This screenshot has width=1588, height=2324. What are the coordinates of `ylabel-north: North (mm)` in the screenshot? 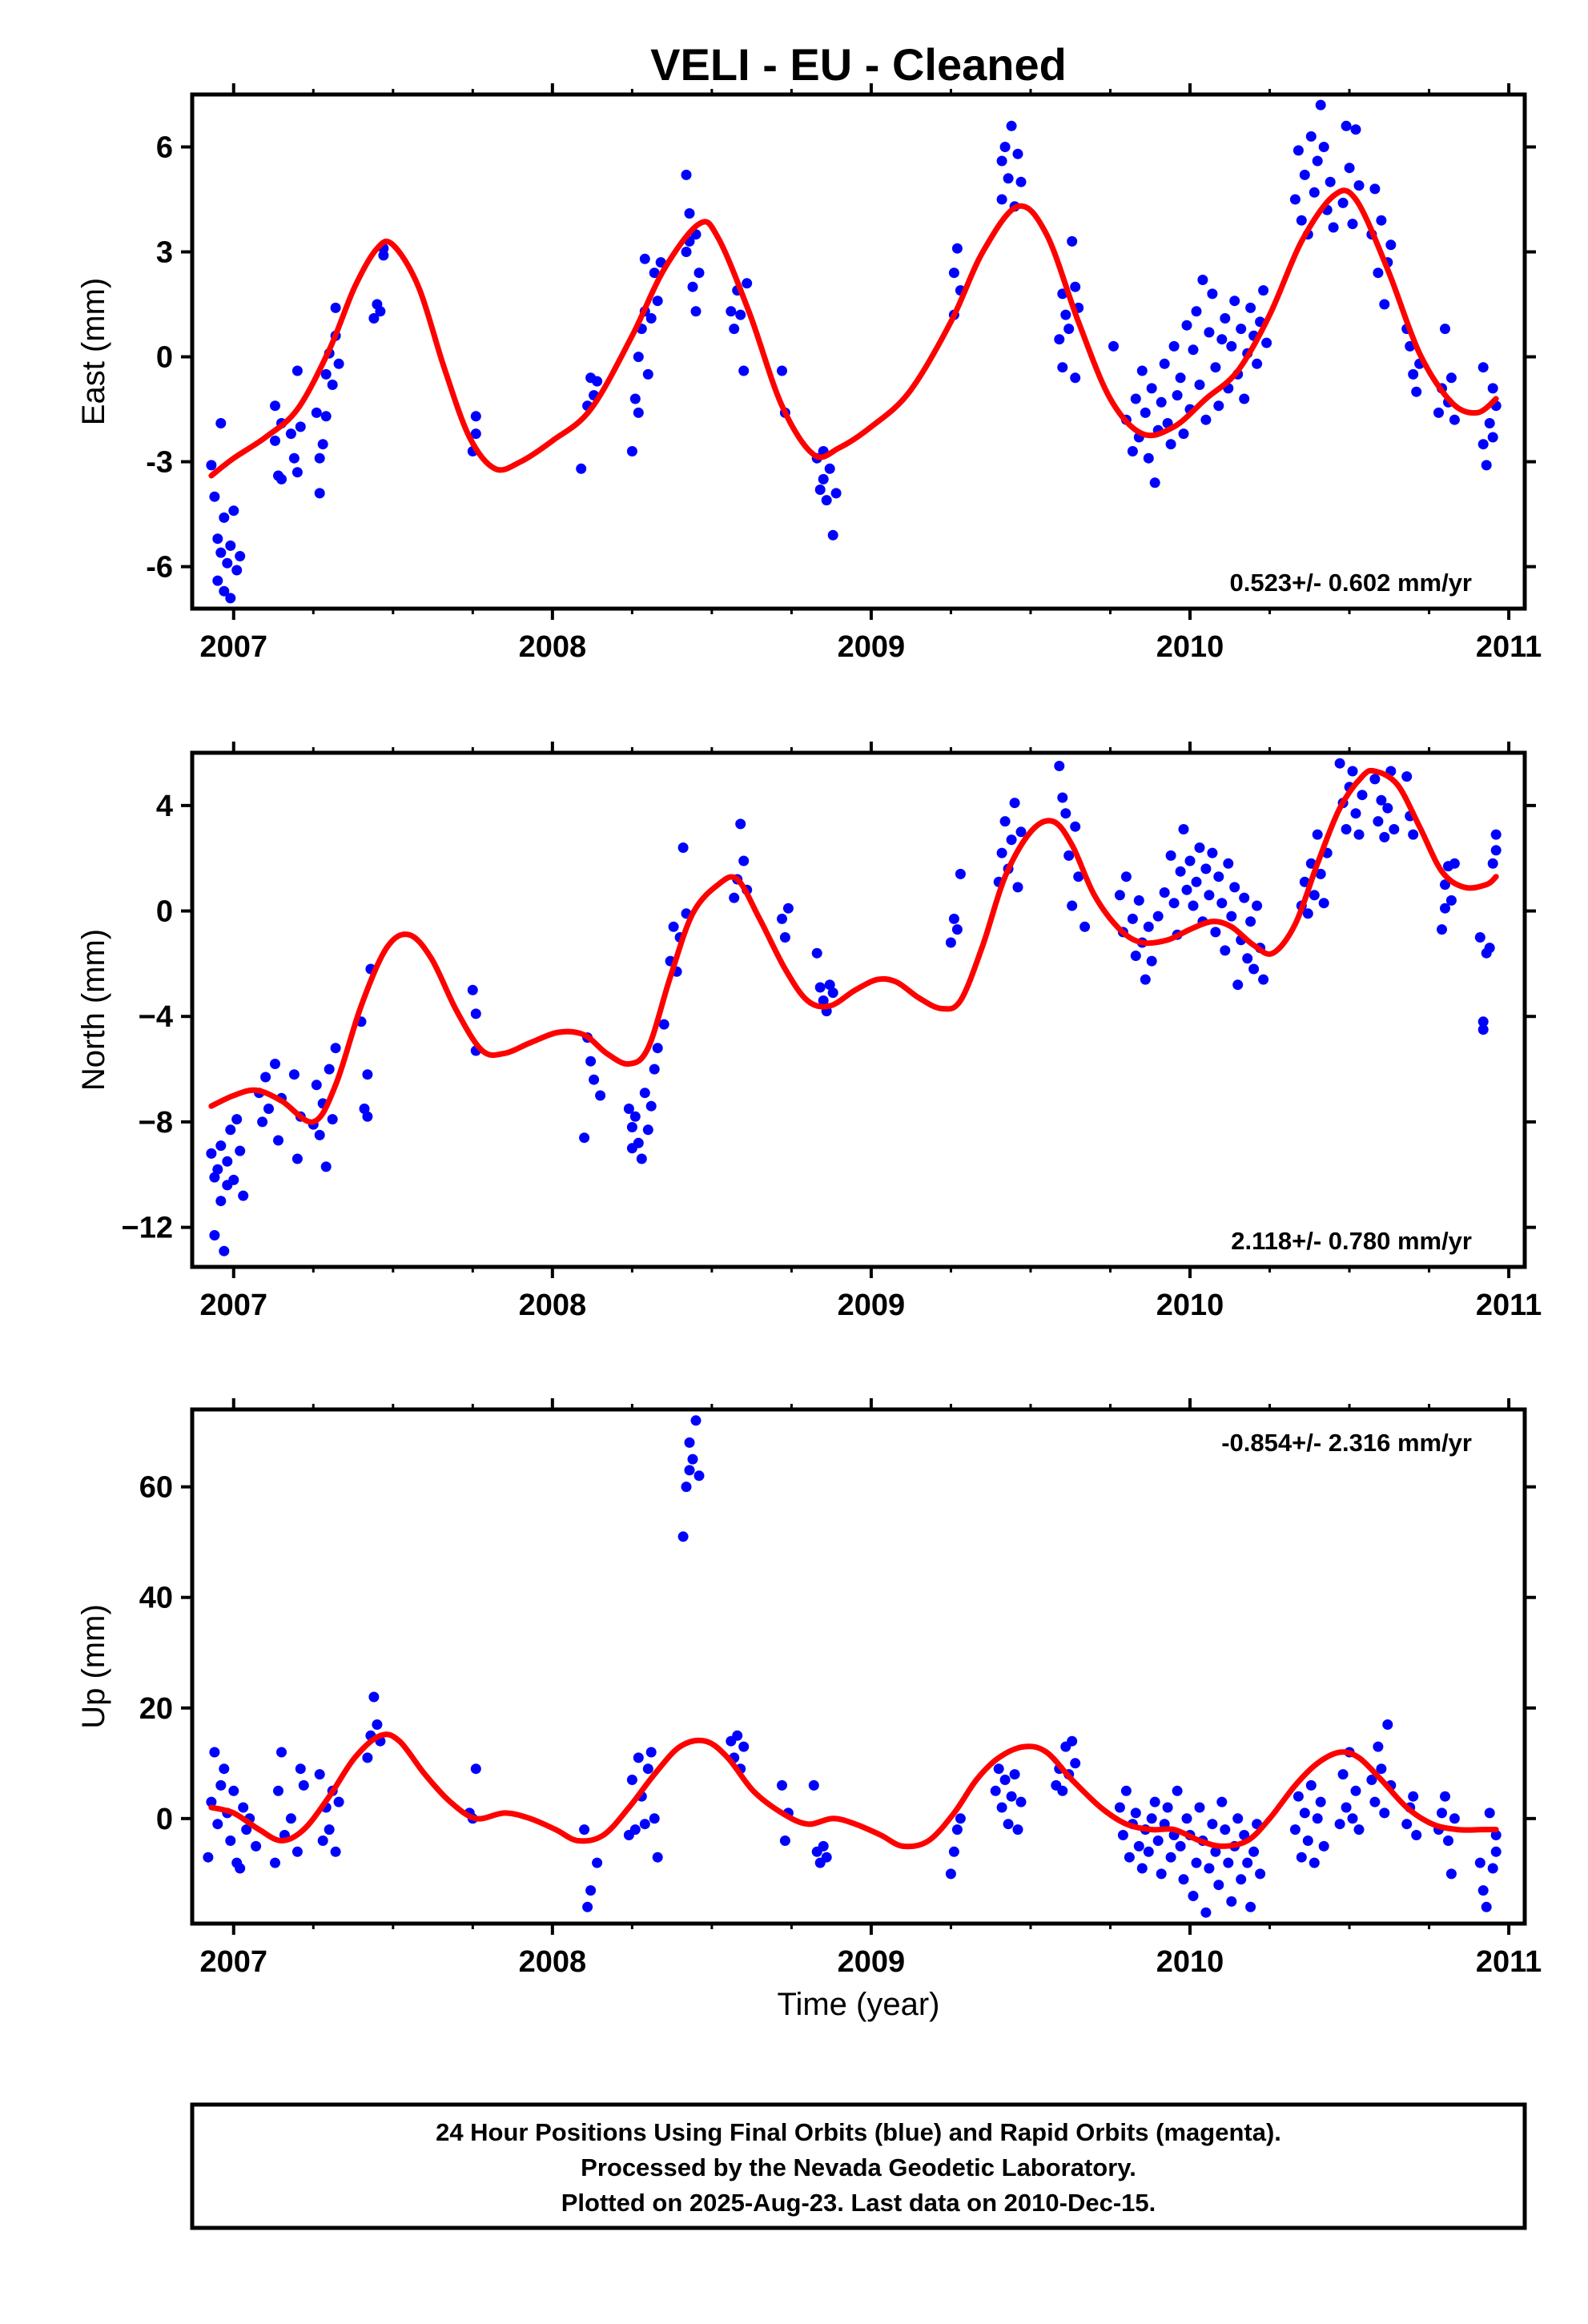 It's located at (94, 1010).